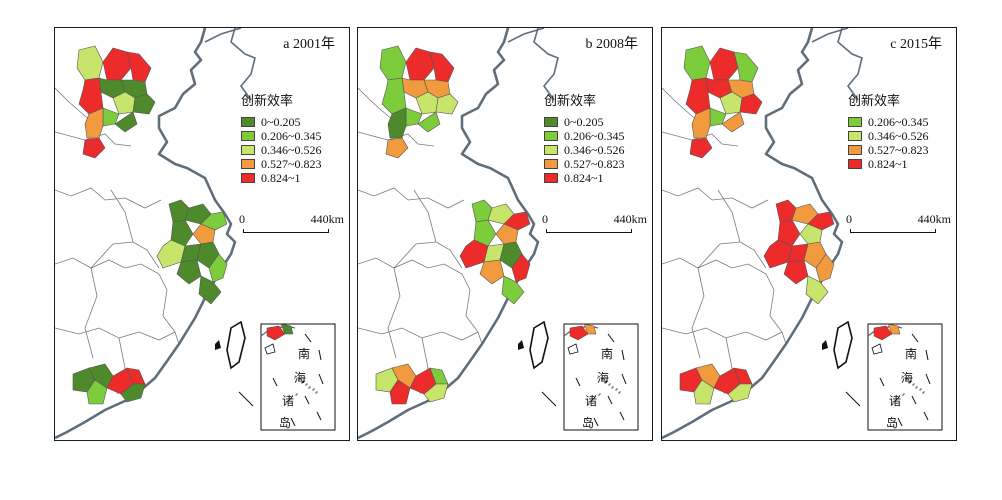 The image size is (1002, 500). I want to click on legend-item: 0.824~1, so click(281, 178).